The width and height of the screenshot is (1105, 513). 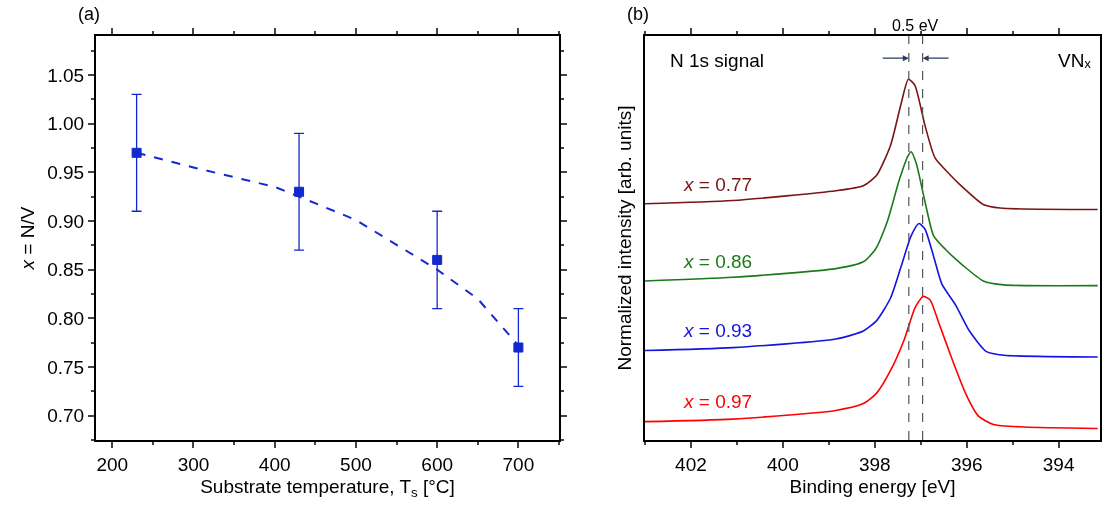 I want to click on x-tick-label: 402, so click(x=691, y=464).